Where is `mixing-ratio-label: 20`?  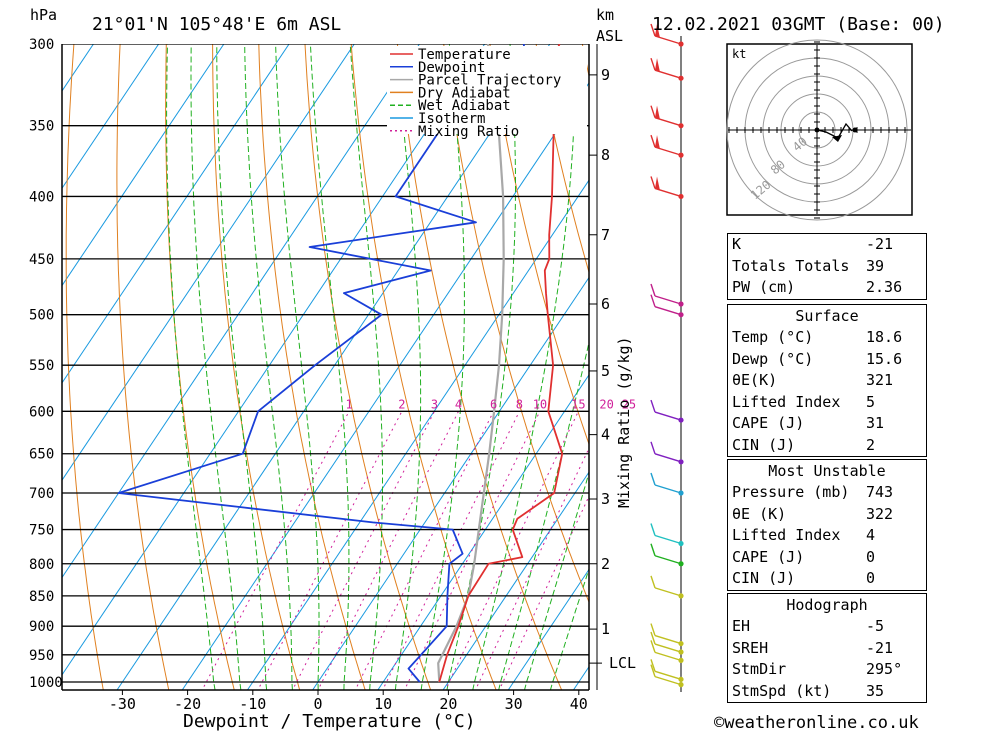 mixing-ratio-label: 20 is located at coordinates (606, 404).